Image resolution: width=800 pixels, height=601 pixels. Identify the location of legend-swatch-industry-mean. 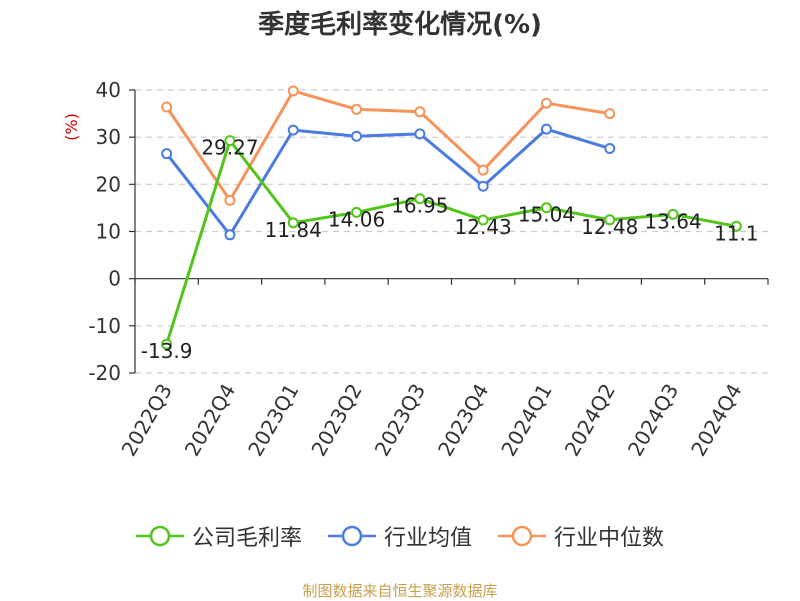
(351, 536).